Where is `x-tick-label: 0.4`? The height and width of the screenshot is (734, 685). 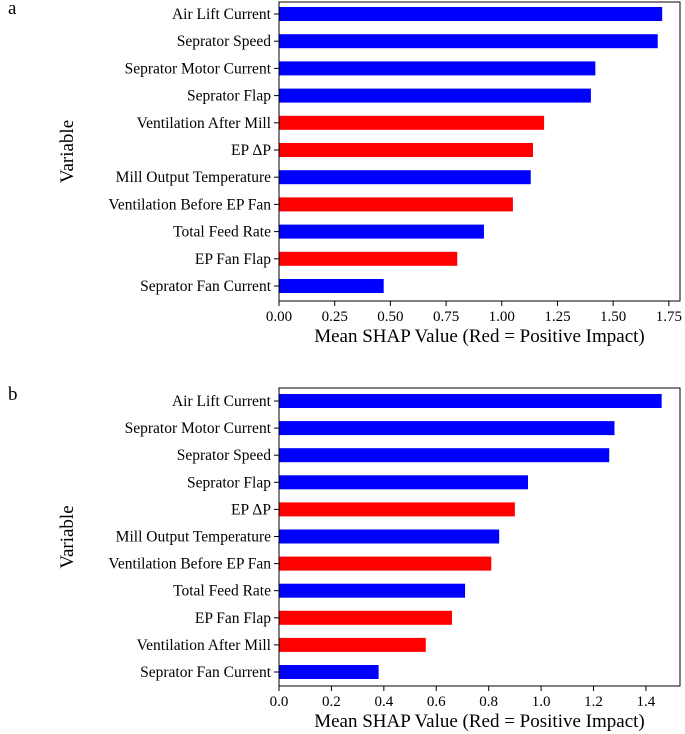
x-tick-label: 0.4 is located at coordinates (383, 702).